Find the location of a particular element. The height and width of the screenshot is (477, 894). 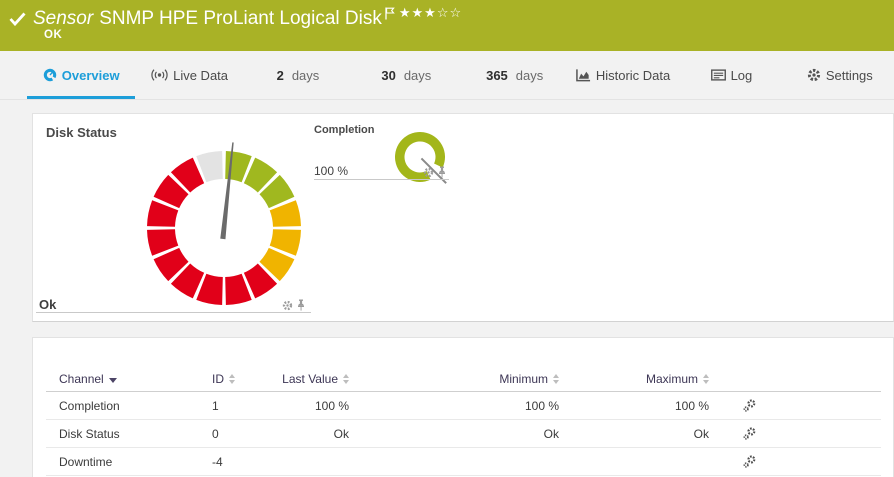

table-header-row: Channel ID Last Value Minimum Maximum is located at coordinates (463, 379).